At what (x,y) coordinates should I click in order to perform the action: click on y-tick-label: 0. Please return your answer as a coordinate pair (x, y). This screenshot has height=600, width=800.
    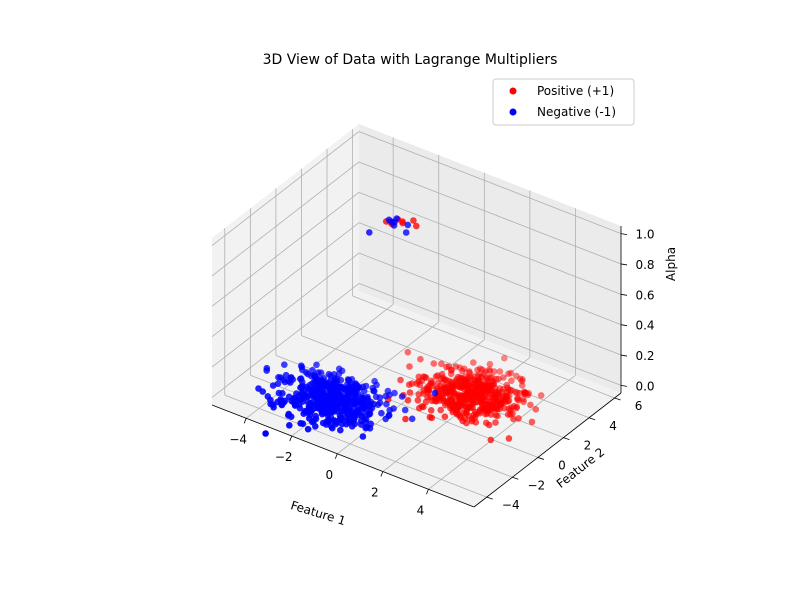
    Looking at the image, I should click on (562, 465).